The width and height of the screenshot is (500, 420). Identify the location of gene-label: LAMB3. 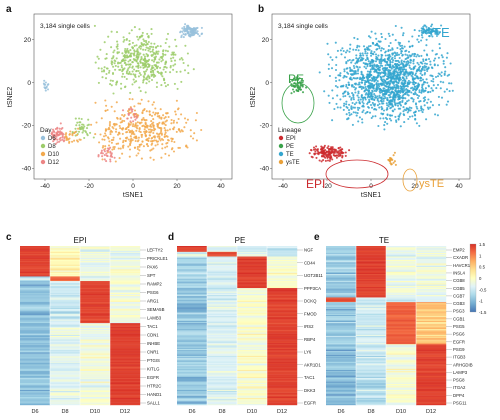
(154, 318).